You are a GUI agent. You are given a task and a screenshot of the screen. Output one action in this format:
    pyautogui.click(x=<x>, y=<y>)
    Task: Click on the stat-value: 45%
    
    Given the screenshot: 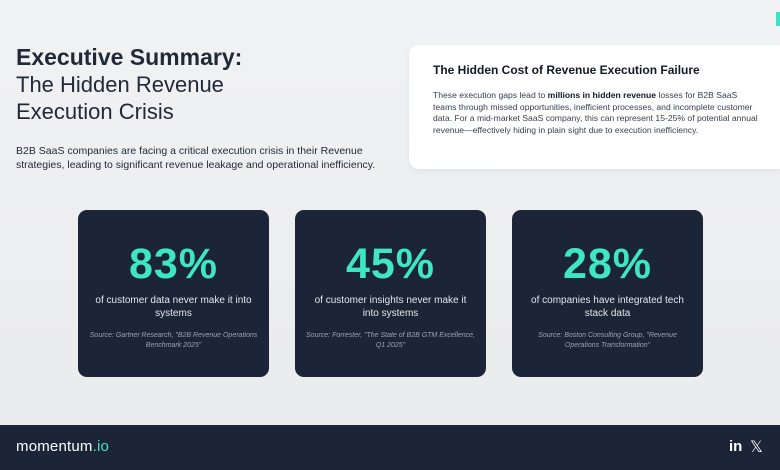 What is the action you would take?
    pyautogui.click(x=390, y=264)
    